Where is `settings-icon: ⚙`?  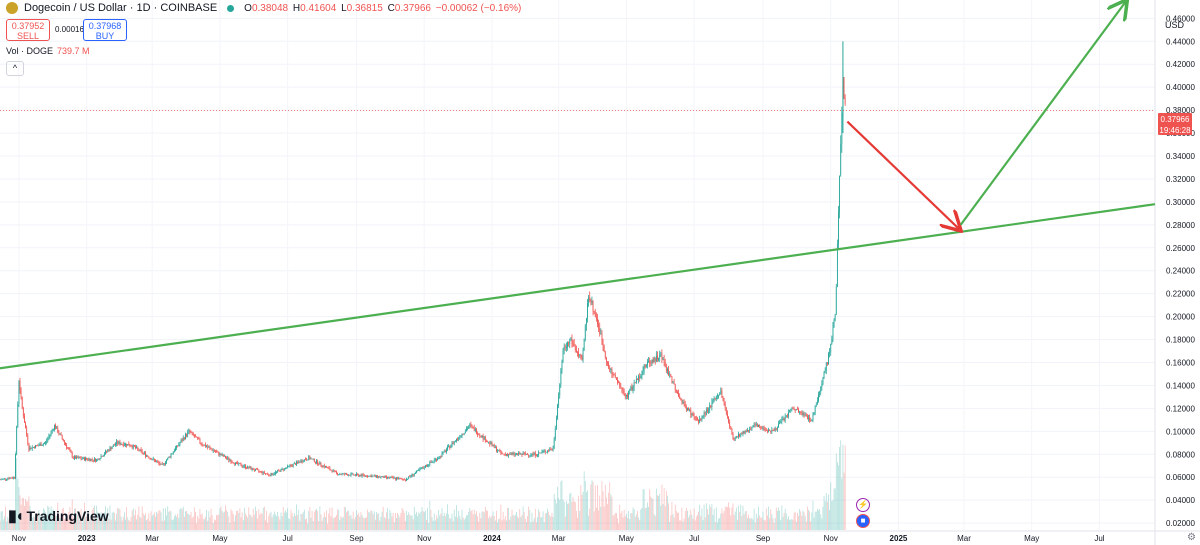 settings-icon: ⚙ is located at coordinates (1191, 537).